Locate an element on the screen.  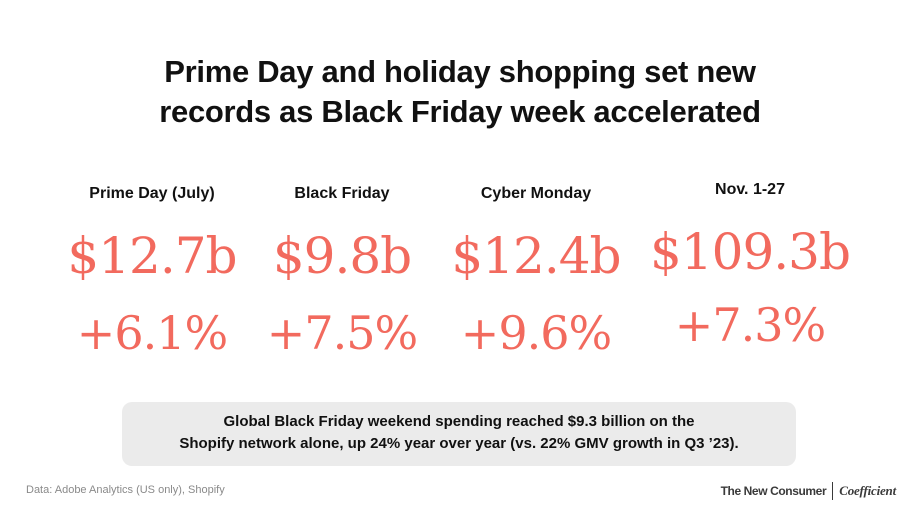
title-line-2: records as Black Friday week accelerated is located at coordinates (460, 111).